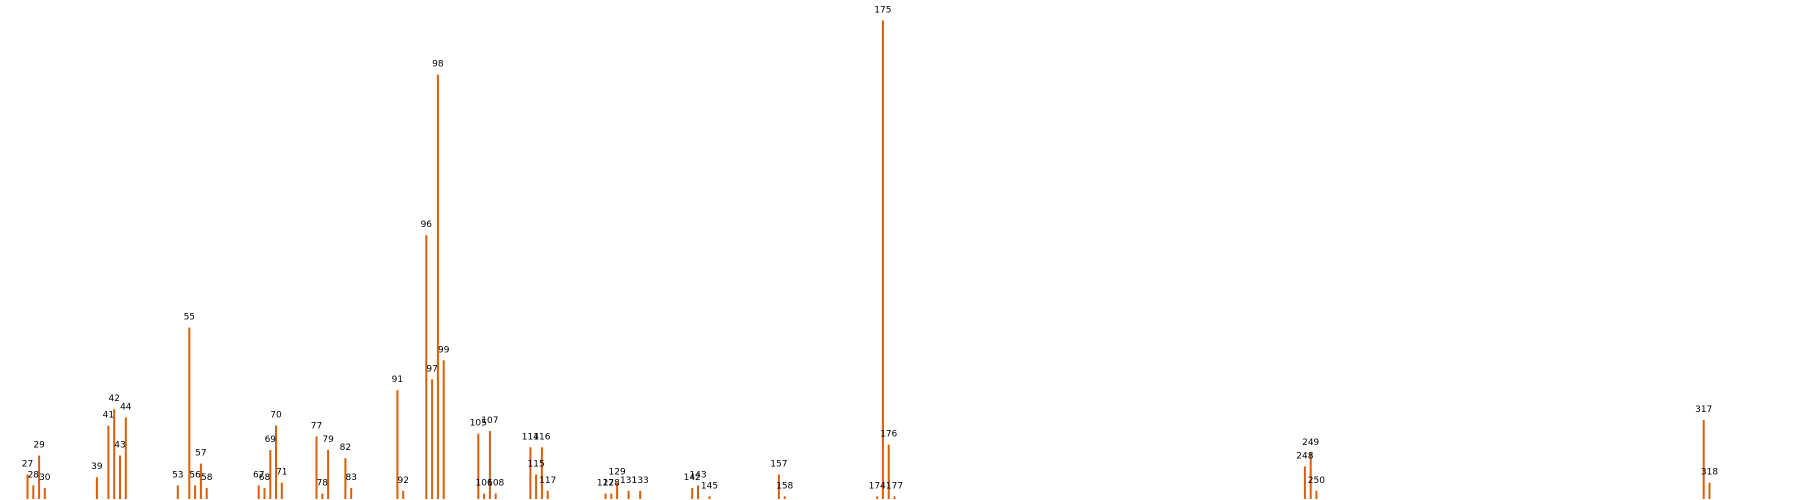  Describe the element at coordinates (195, 475) in the screenshot. I see `data-label-56: 56` at that location.